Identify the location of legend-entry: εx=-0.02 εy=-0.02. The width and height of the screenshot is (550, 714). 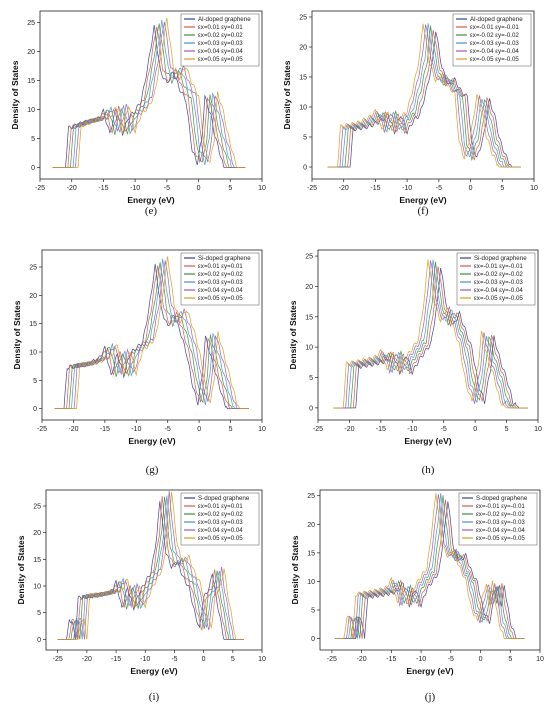
(500, 514).